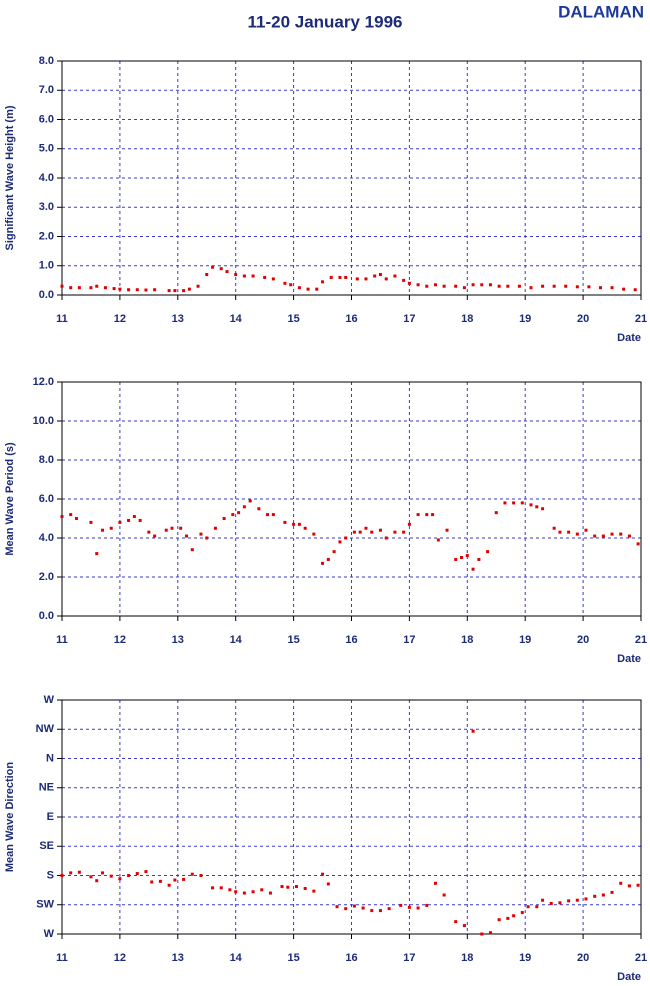 The image size is (650, 986). Describe the element at coordinates (120, 640) in the screenshot. I see `x-tick-label: 12` at that location.